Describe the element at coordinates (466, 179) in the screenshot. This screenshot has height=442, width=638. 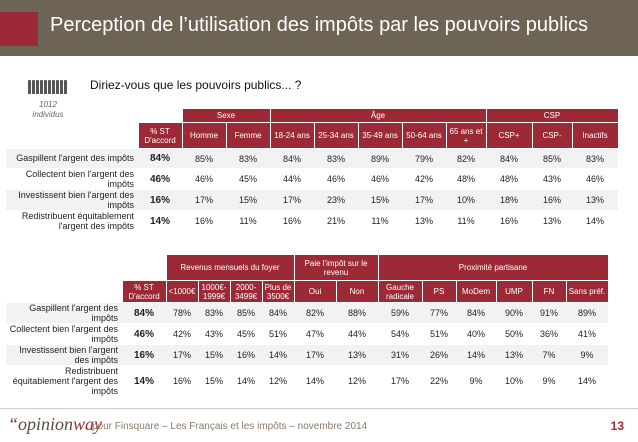
I see `value-cell: 48%` at that location.